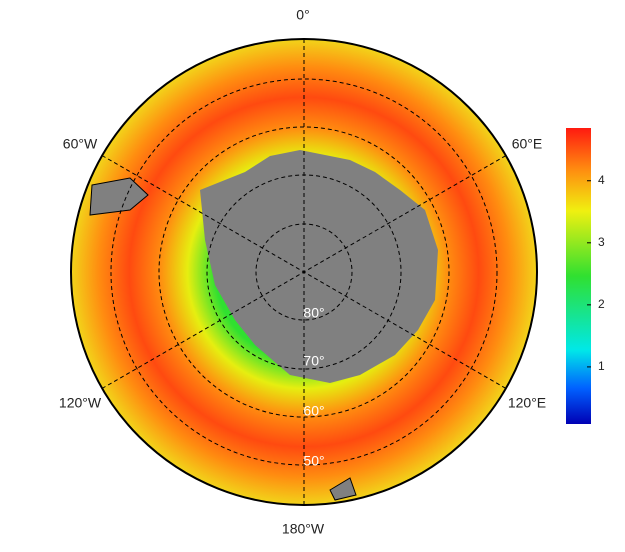 The image size is (625, 552). I want to click on lat-label: 80°, so click(313, 313).